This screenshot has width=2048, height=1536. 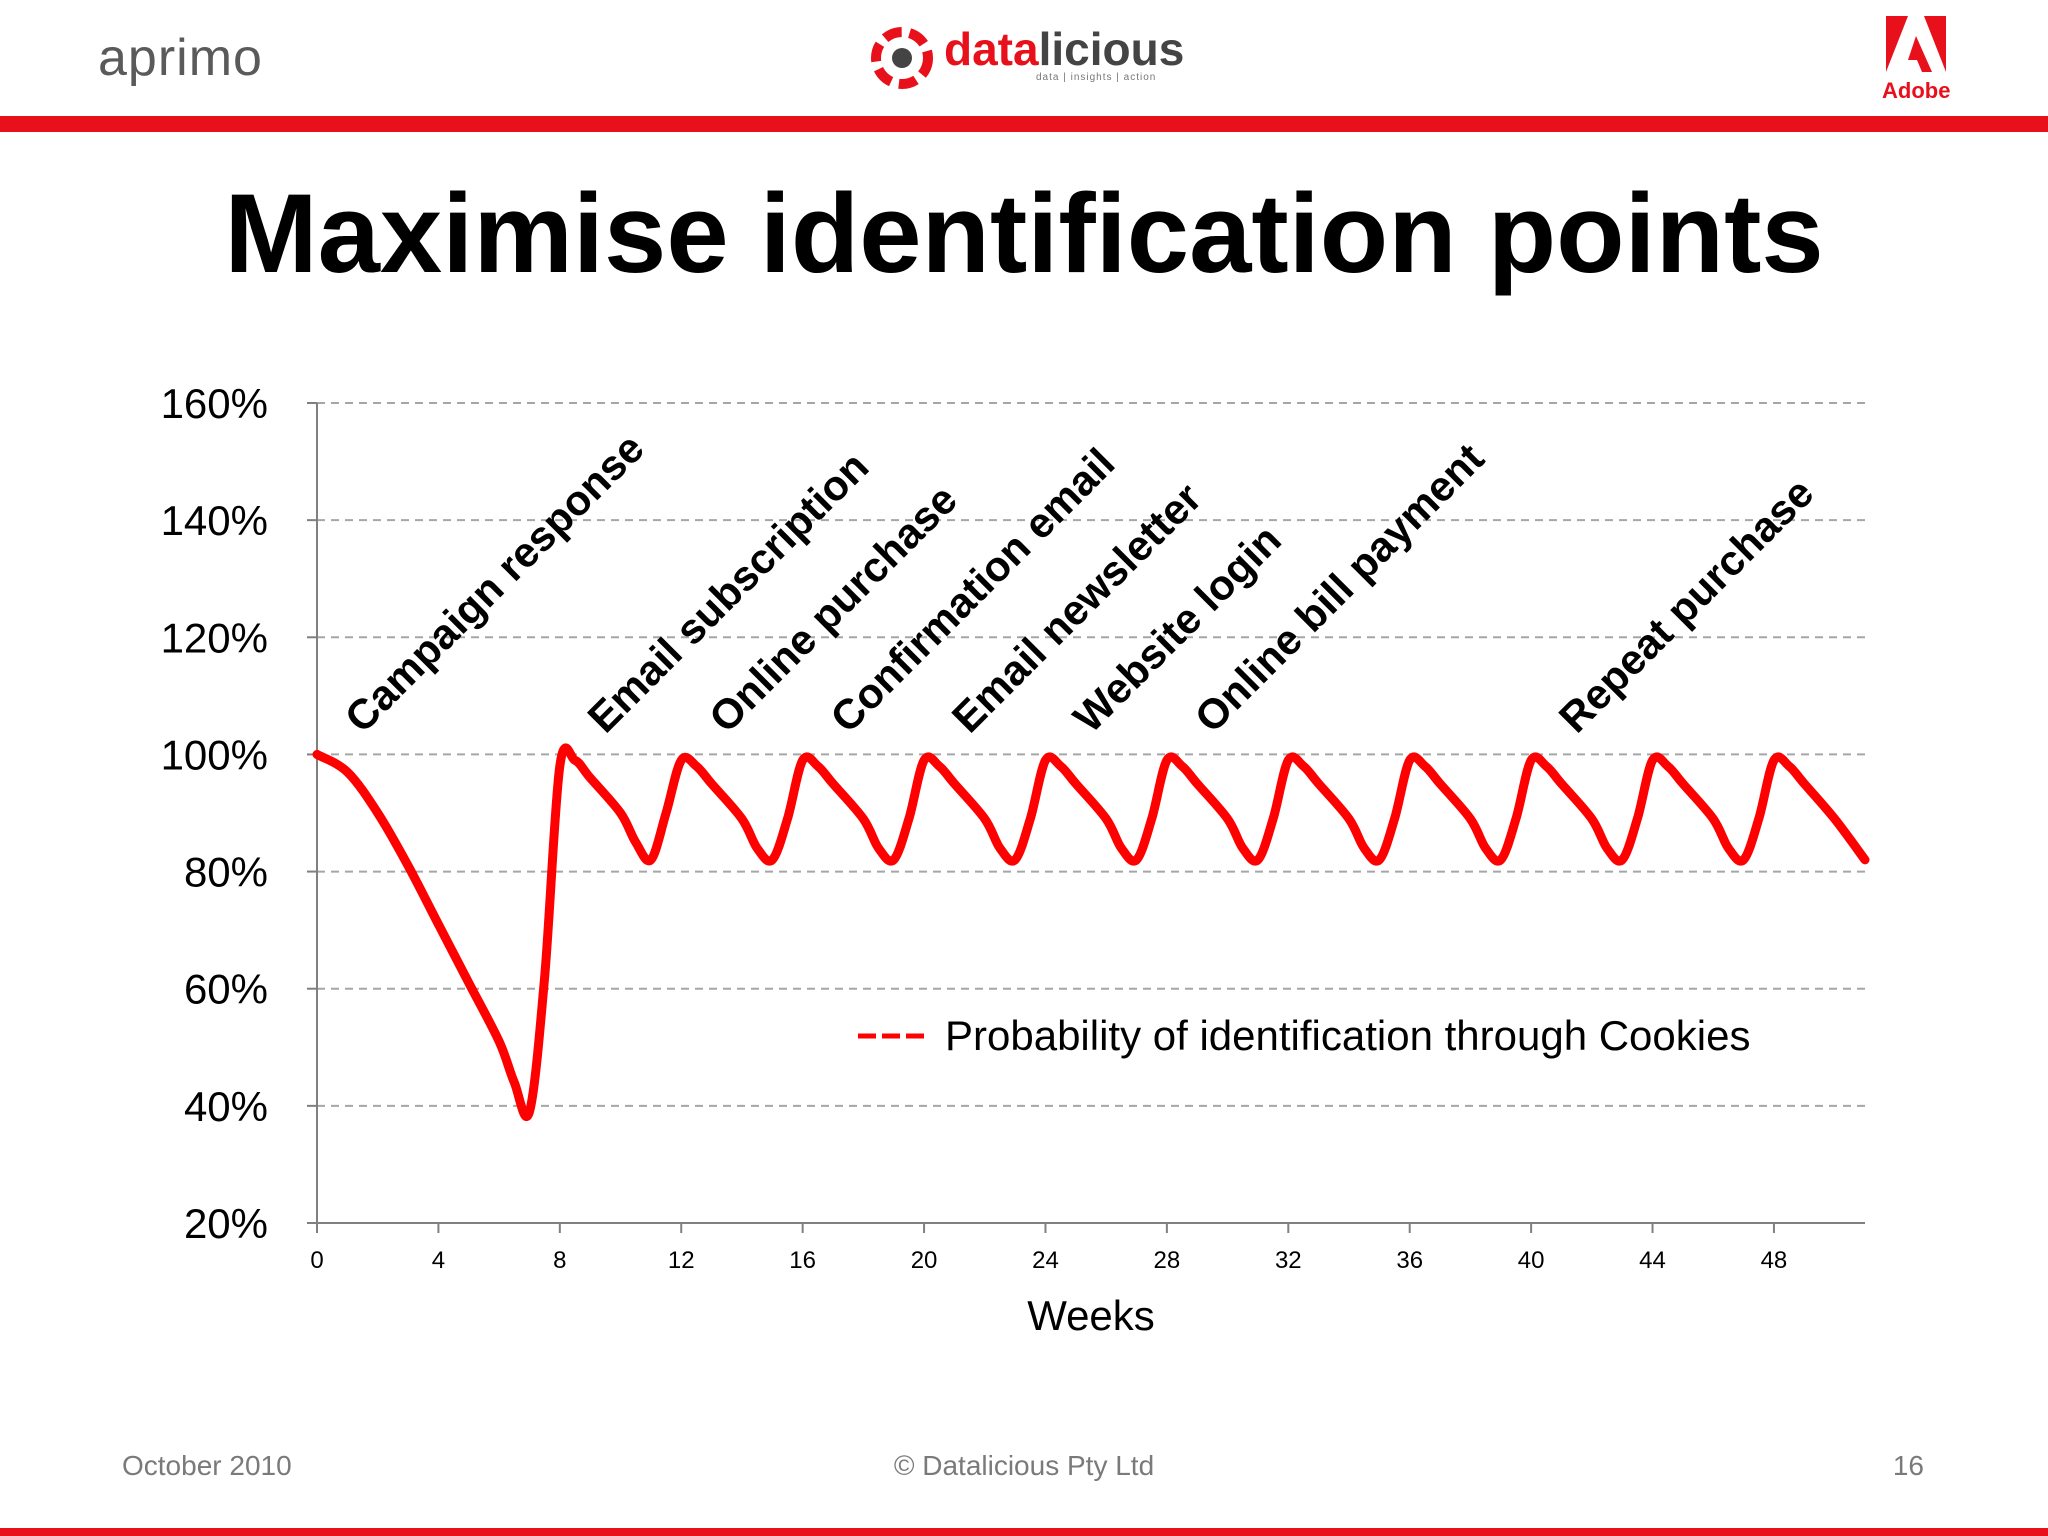 What do you see at coordinates (1024, 1532) in the screenshot?
I see `footer-accent-bar` at bounding box center [1024, 1532].